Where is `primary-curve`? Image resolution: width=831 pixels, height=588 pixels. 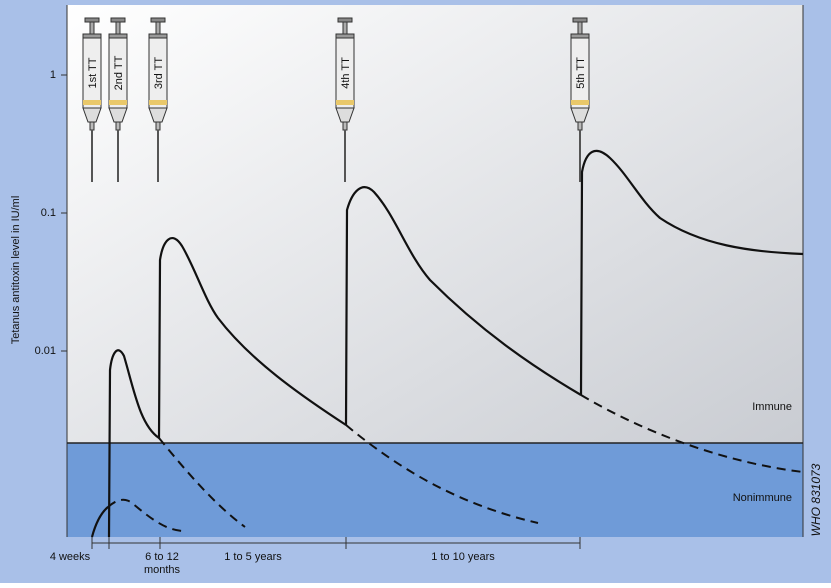
primary-curve is located at coordinates (99, 522).